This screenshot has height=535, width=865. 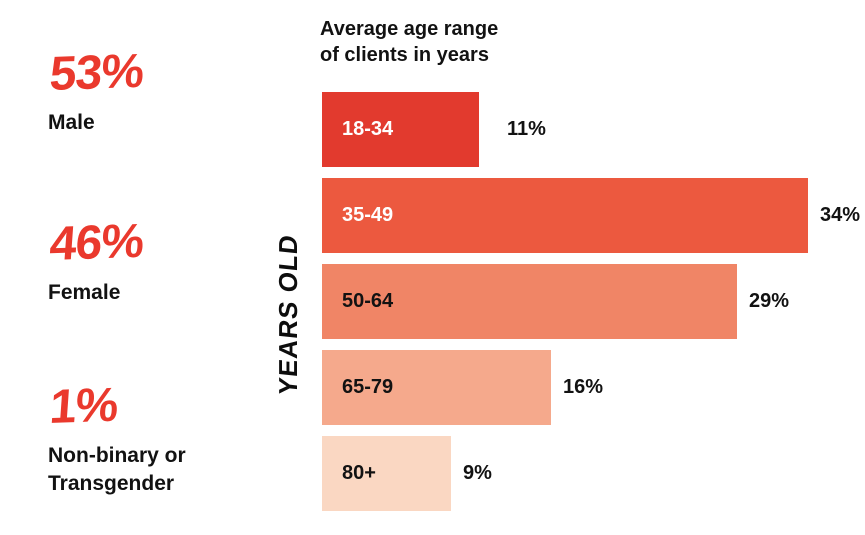 I want to click on gender-label-nonbinary: Non-binary or Transgender, so click(x=117, y=469).